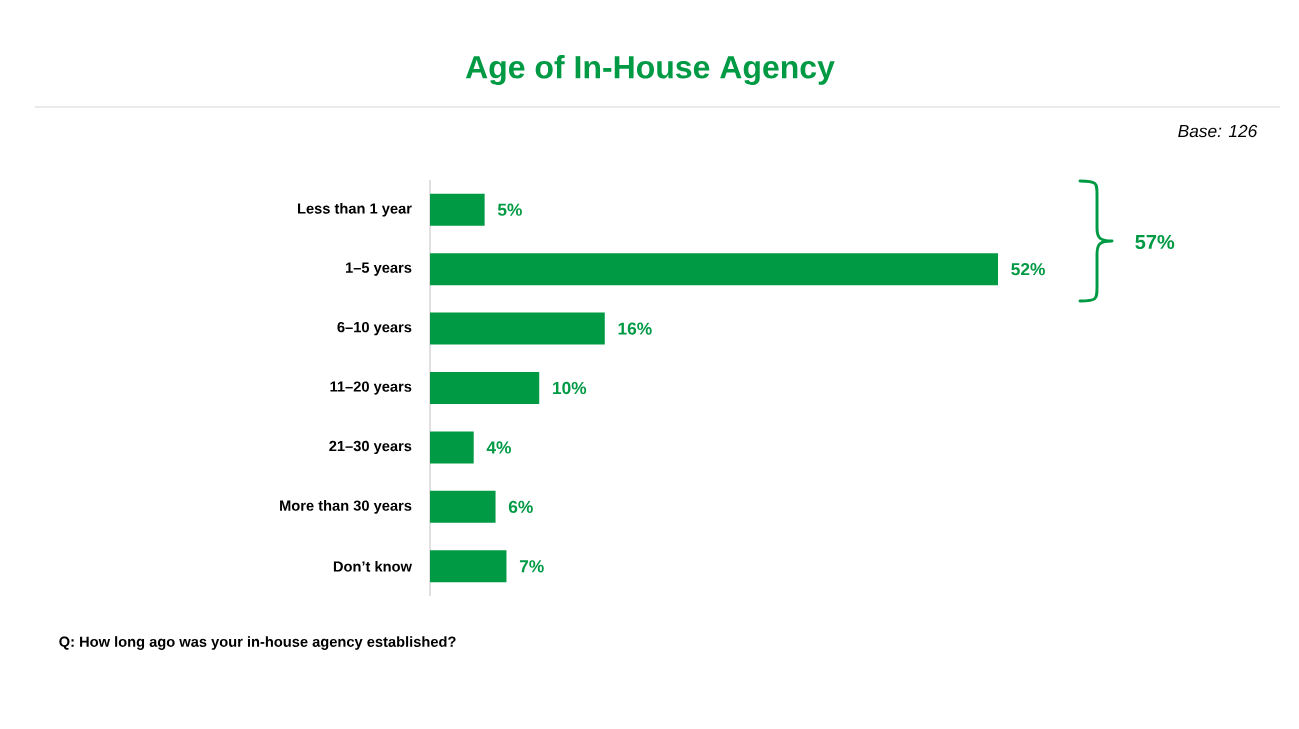  Describe the element at coordinates (1028, 269) in the screenshot. I see `data-label: 52%` at that location.